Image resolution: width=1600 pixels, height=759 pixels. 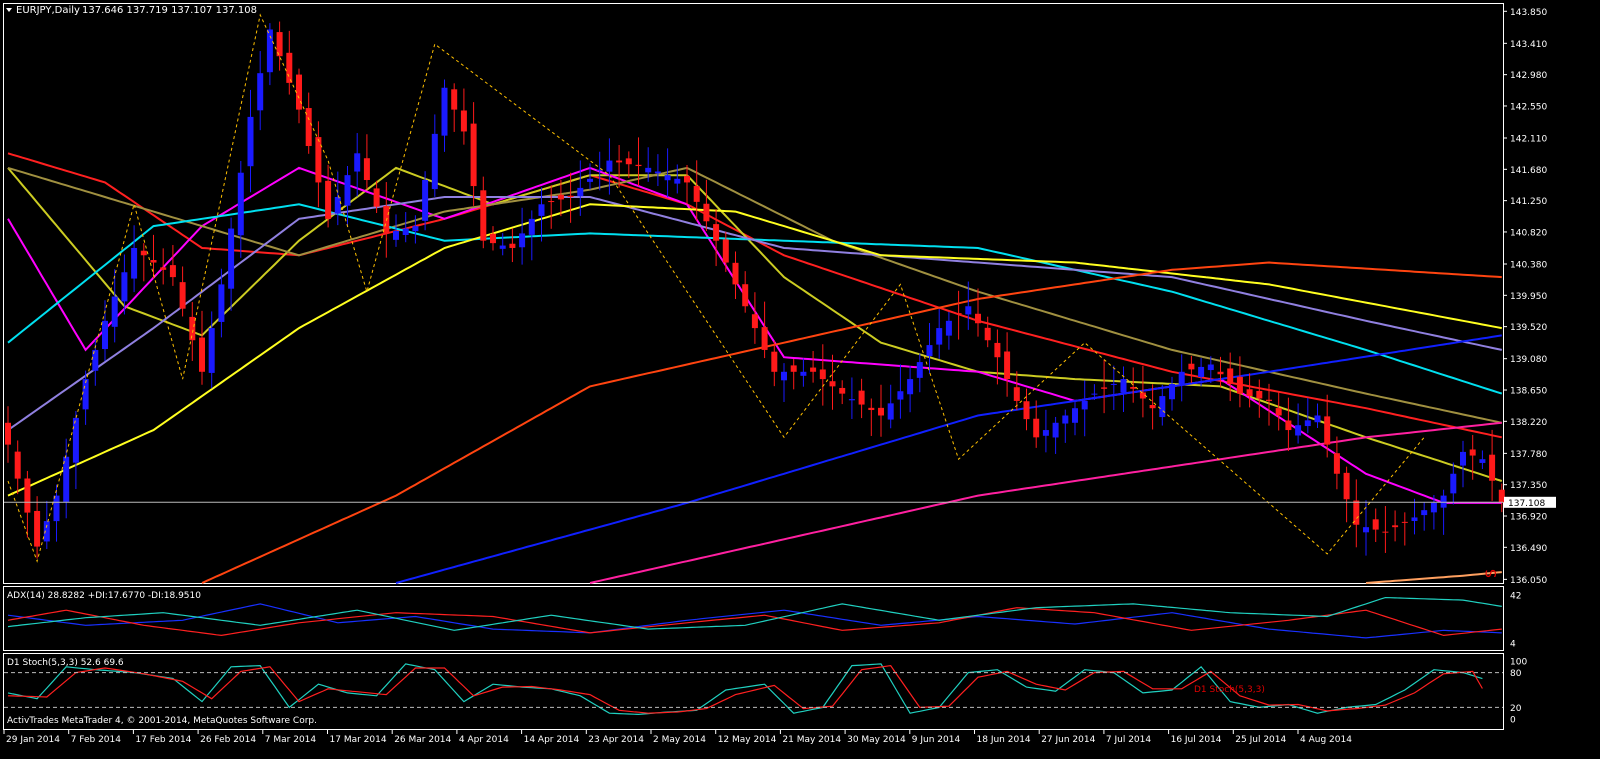 I want to click on price-tick-label: 143.850, so click(x=1528, y=13).